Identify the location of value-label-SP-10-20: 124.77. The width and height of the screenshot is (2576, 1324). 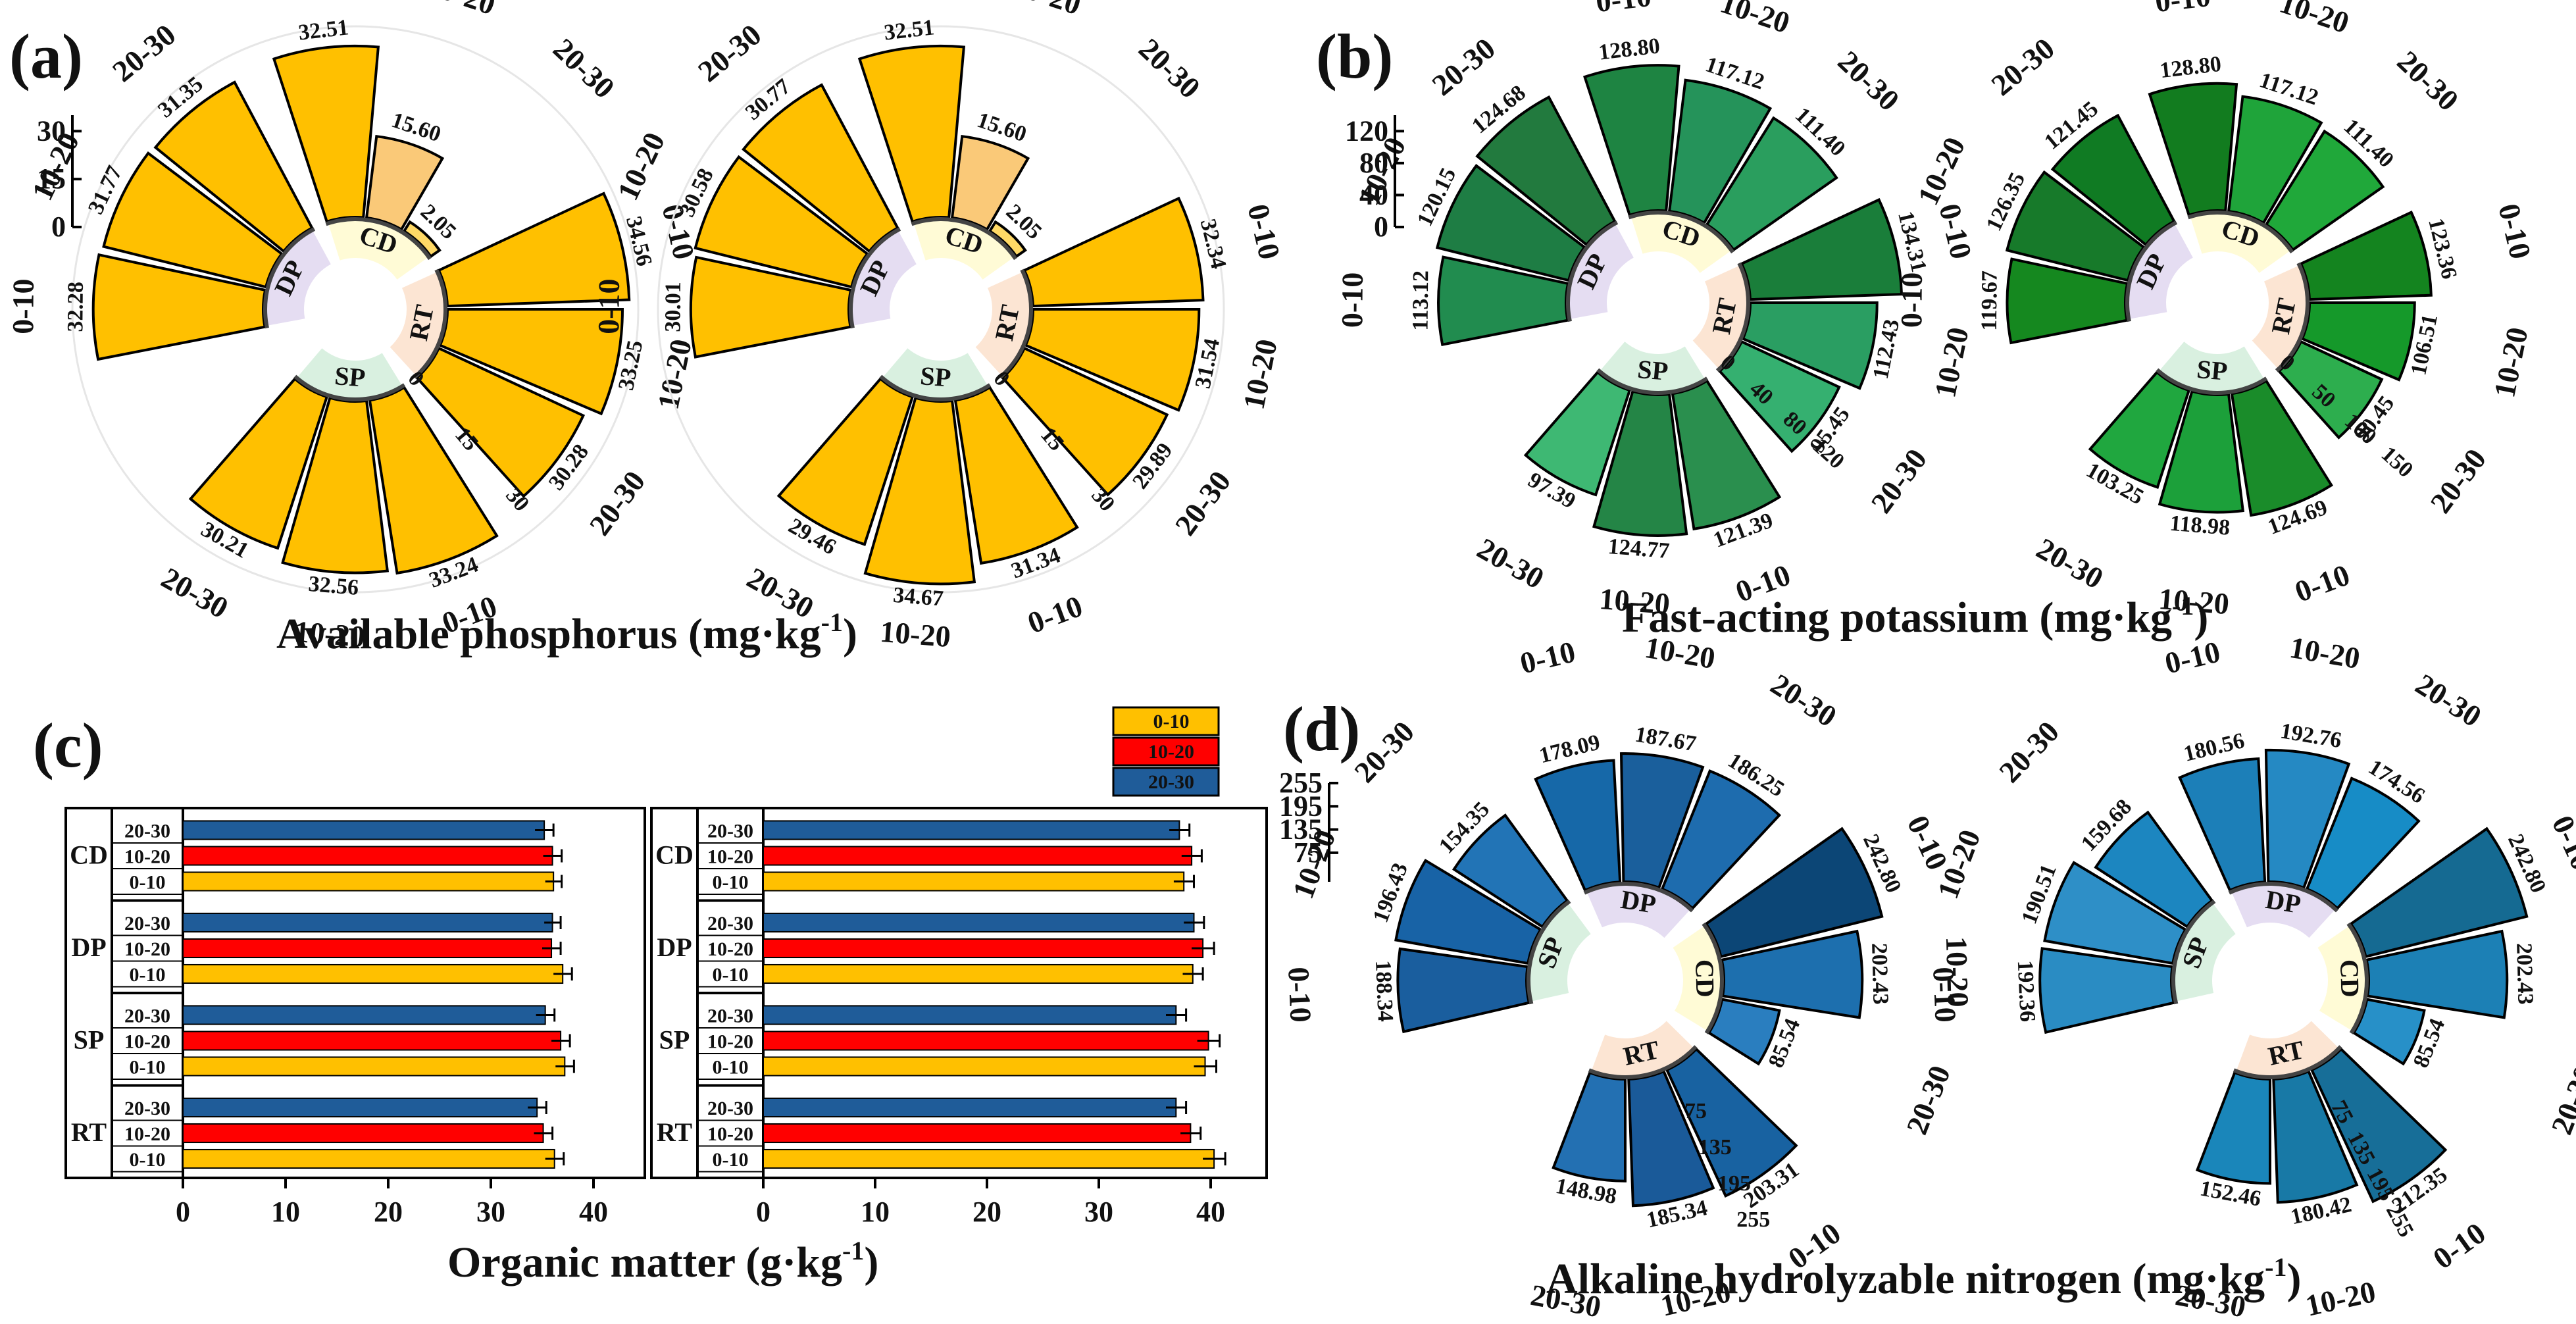
(1639, 548).